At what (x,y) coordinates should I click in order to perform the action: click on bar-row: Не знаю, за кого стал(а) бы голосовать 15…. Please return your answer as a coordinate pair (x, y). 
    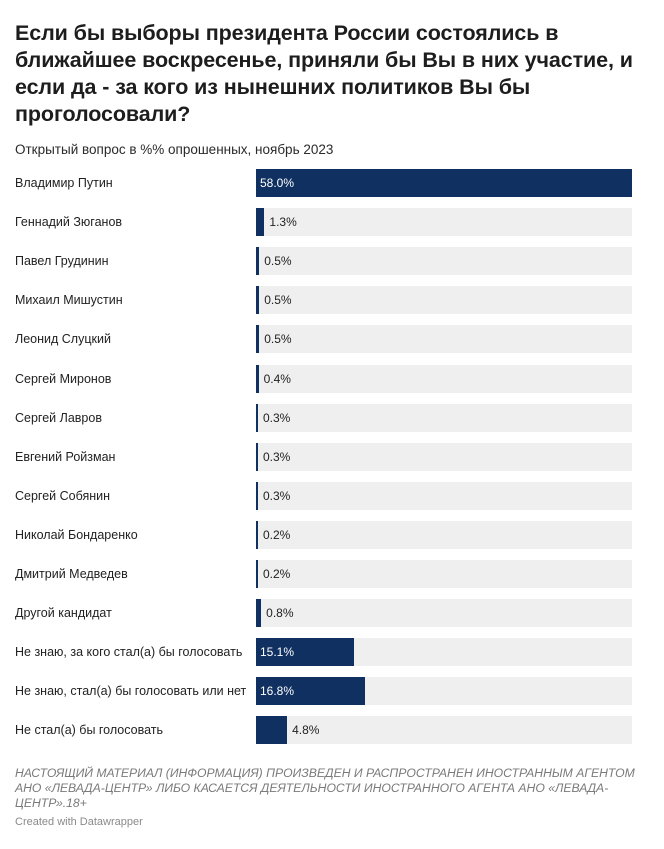
    Looking at the image, I should click on (332, 652).